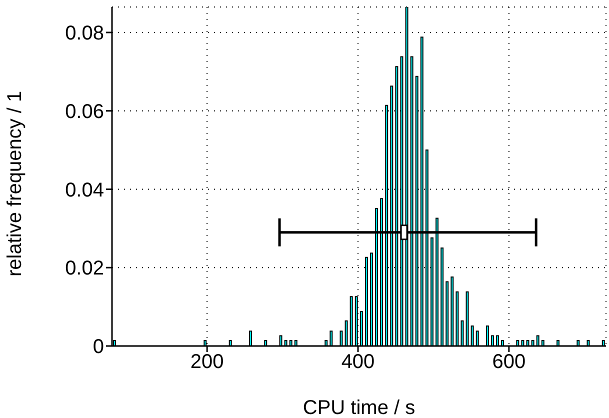  I want to click on x-tick-label: 400, so click(358, 362).